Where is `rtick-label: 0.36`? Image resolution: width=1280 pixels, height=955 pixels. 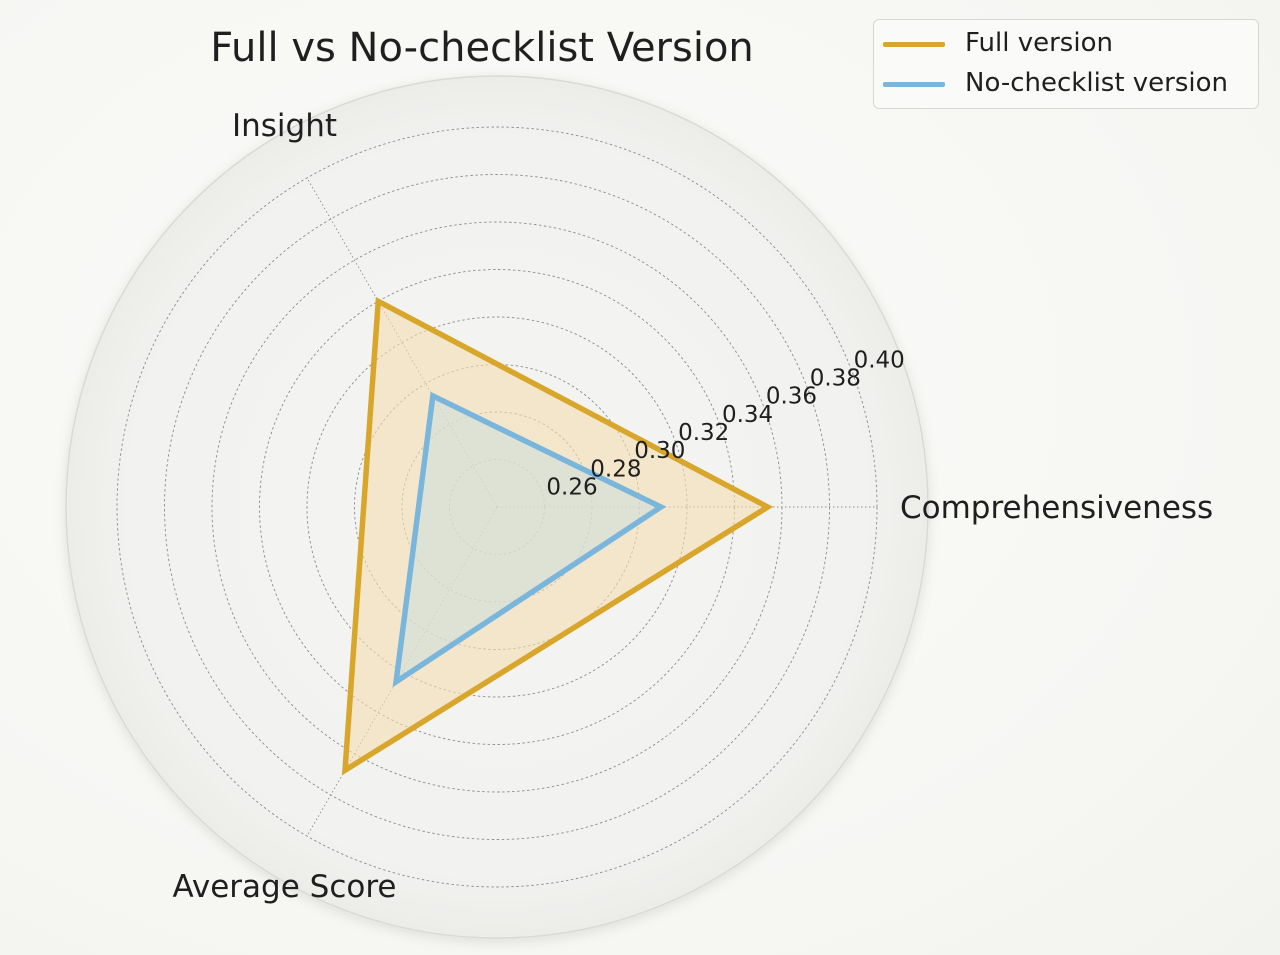
rtick-label: 0.36 is located at coordinates (791, 397).